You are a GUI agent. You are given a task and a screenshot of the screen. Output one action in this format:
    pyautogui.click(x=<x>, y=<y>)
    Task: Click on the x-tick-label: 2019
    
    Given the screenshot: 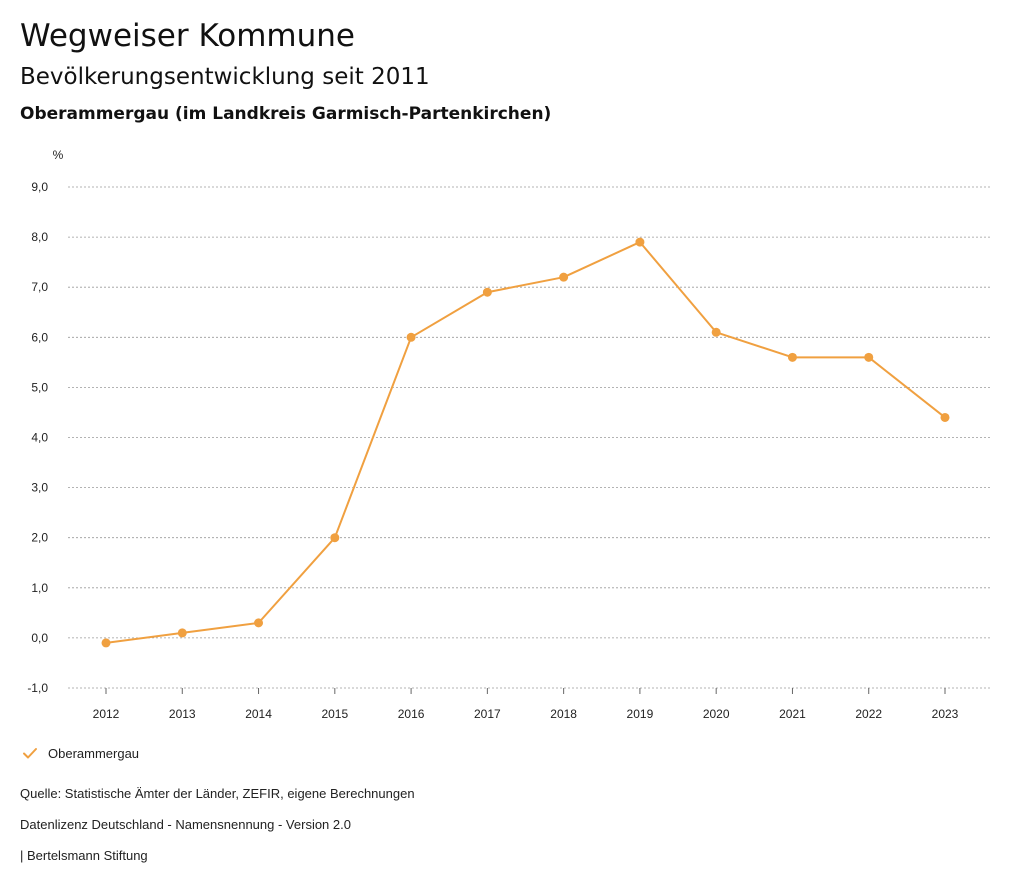 What is the action you would take?
    pyautogui.click(x=640, y=714)
    